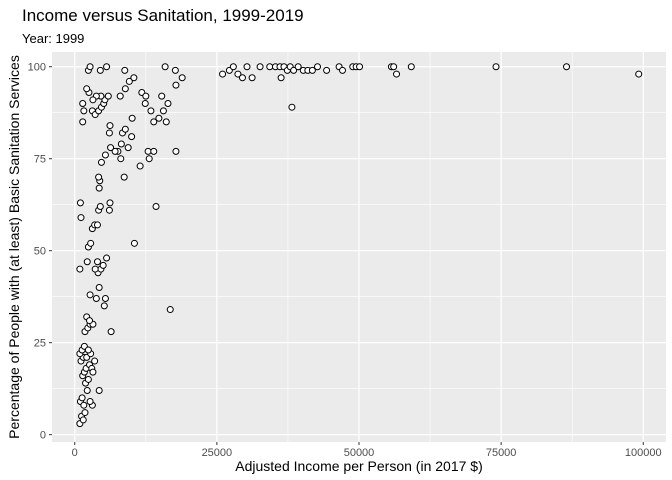  What do you see at coordinates (43, 436) in the screenshot?
I see `y-tick-label: 0` at bounding box center [43, 436].